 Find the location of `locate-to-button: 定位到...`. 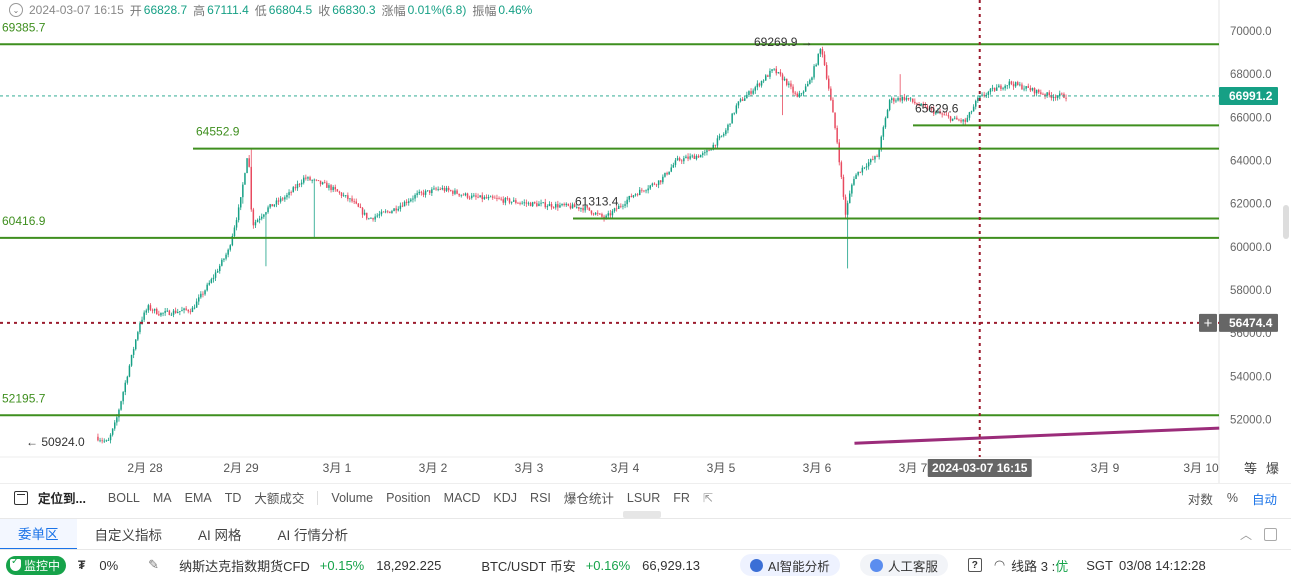

locate-to-button: 定位到... is located at coordinates (62, 499).